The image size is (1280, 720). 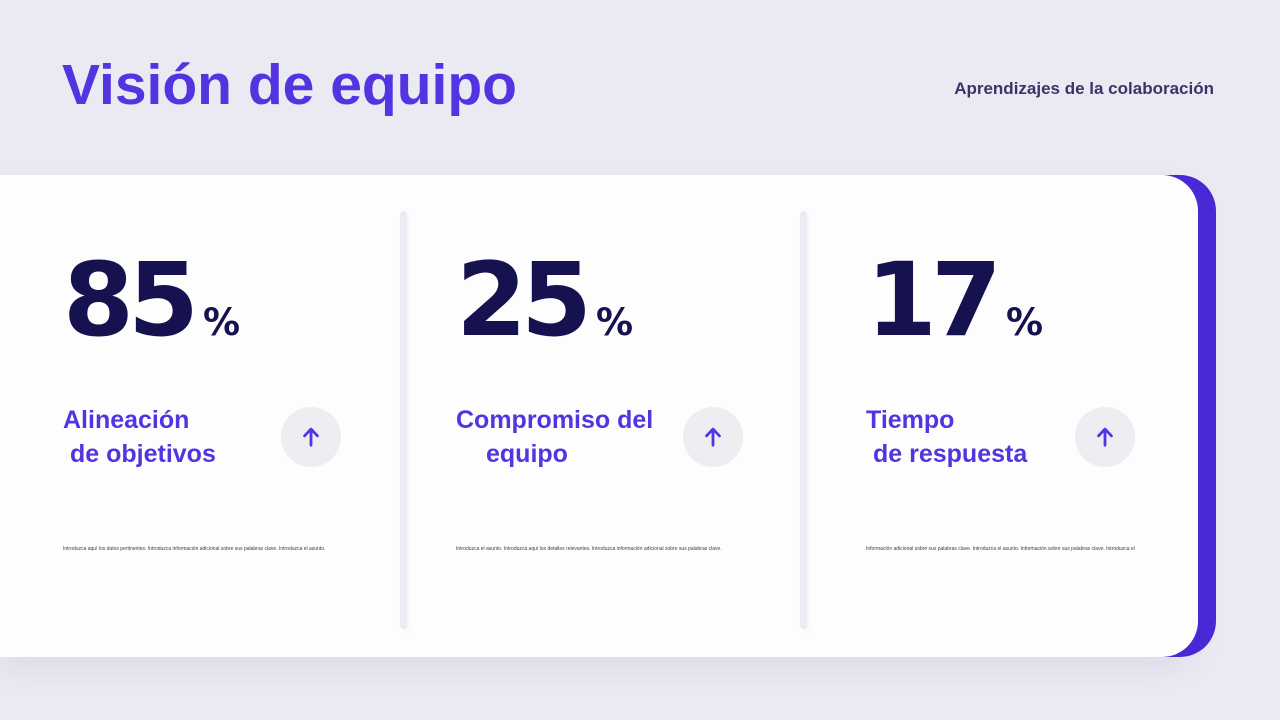 I want to click on page-title: Visión de equipo, so click(x=289, y=85).